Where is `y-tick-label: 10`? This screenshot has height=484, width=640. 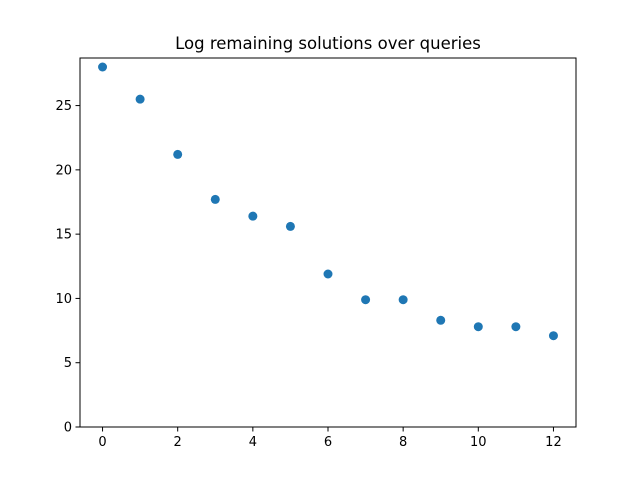 y-tick-label: 10 is located at coordinates (63, 299).